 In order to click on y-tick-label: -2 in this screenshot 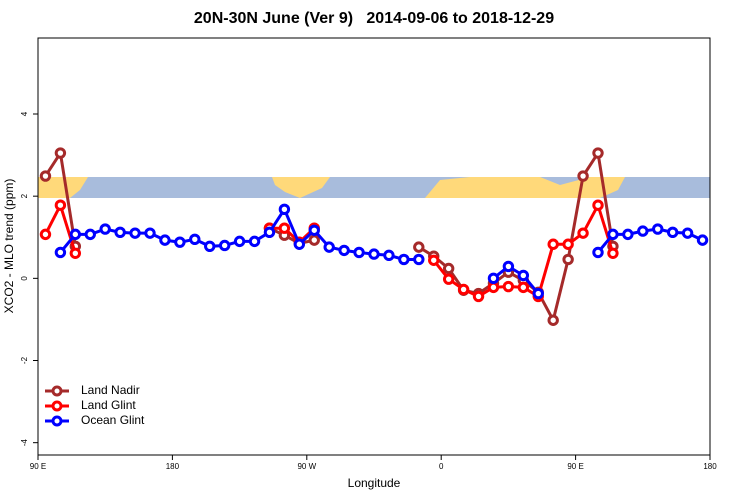, I will do `click(24, 360)`.